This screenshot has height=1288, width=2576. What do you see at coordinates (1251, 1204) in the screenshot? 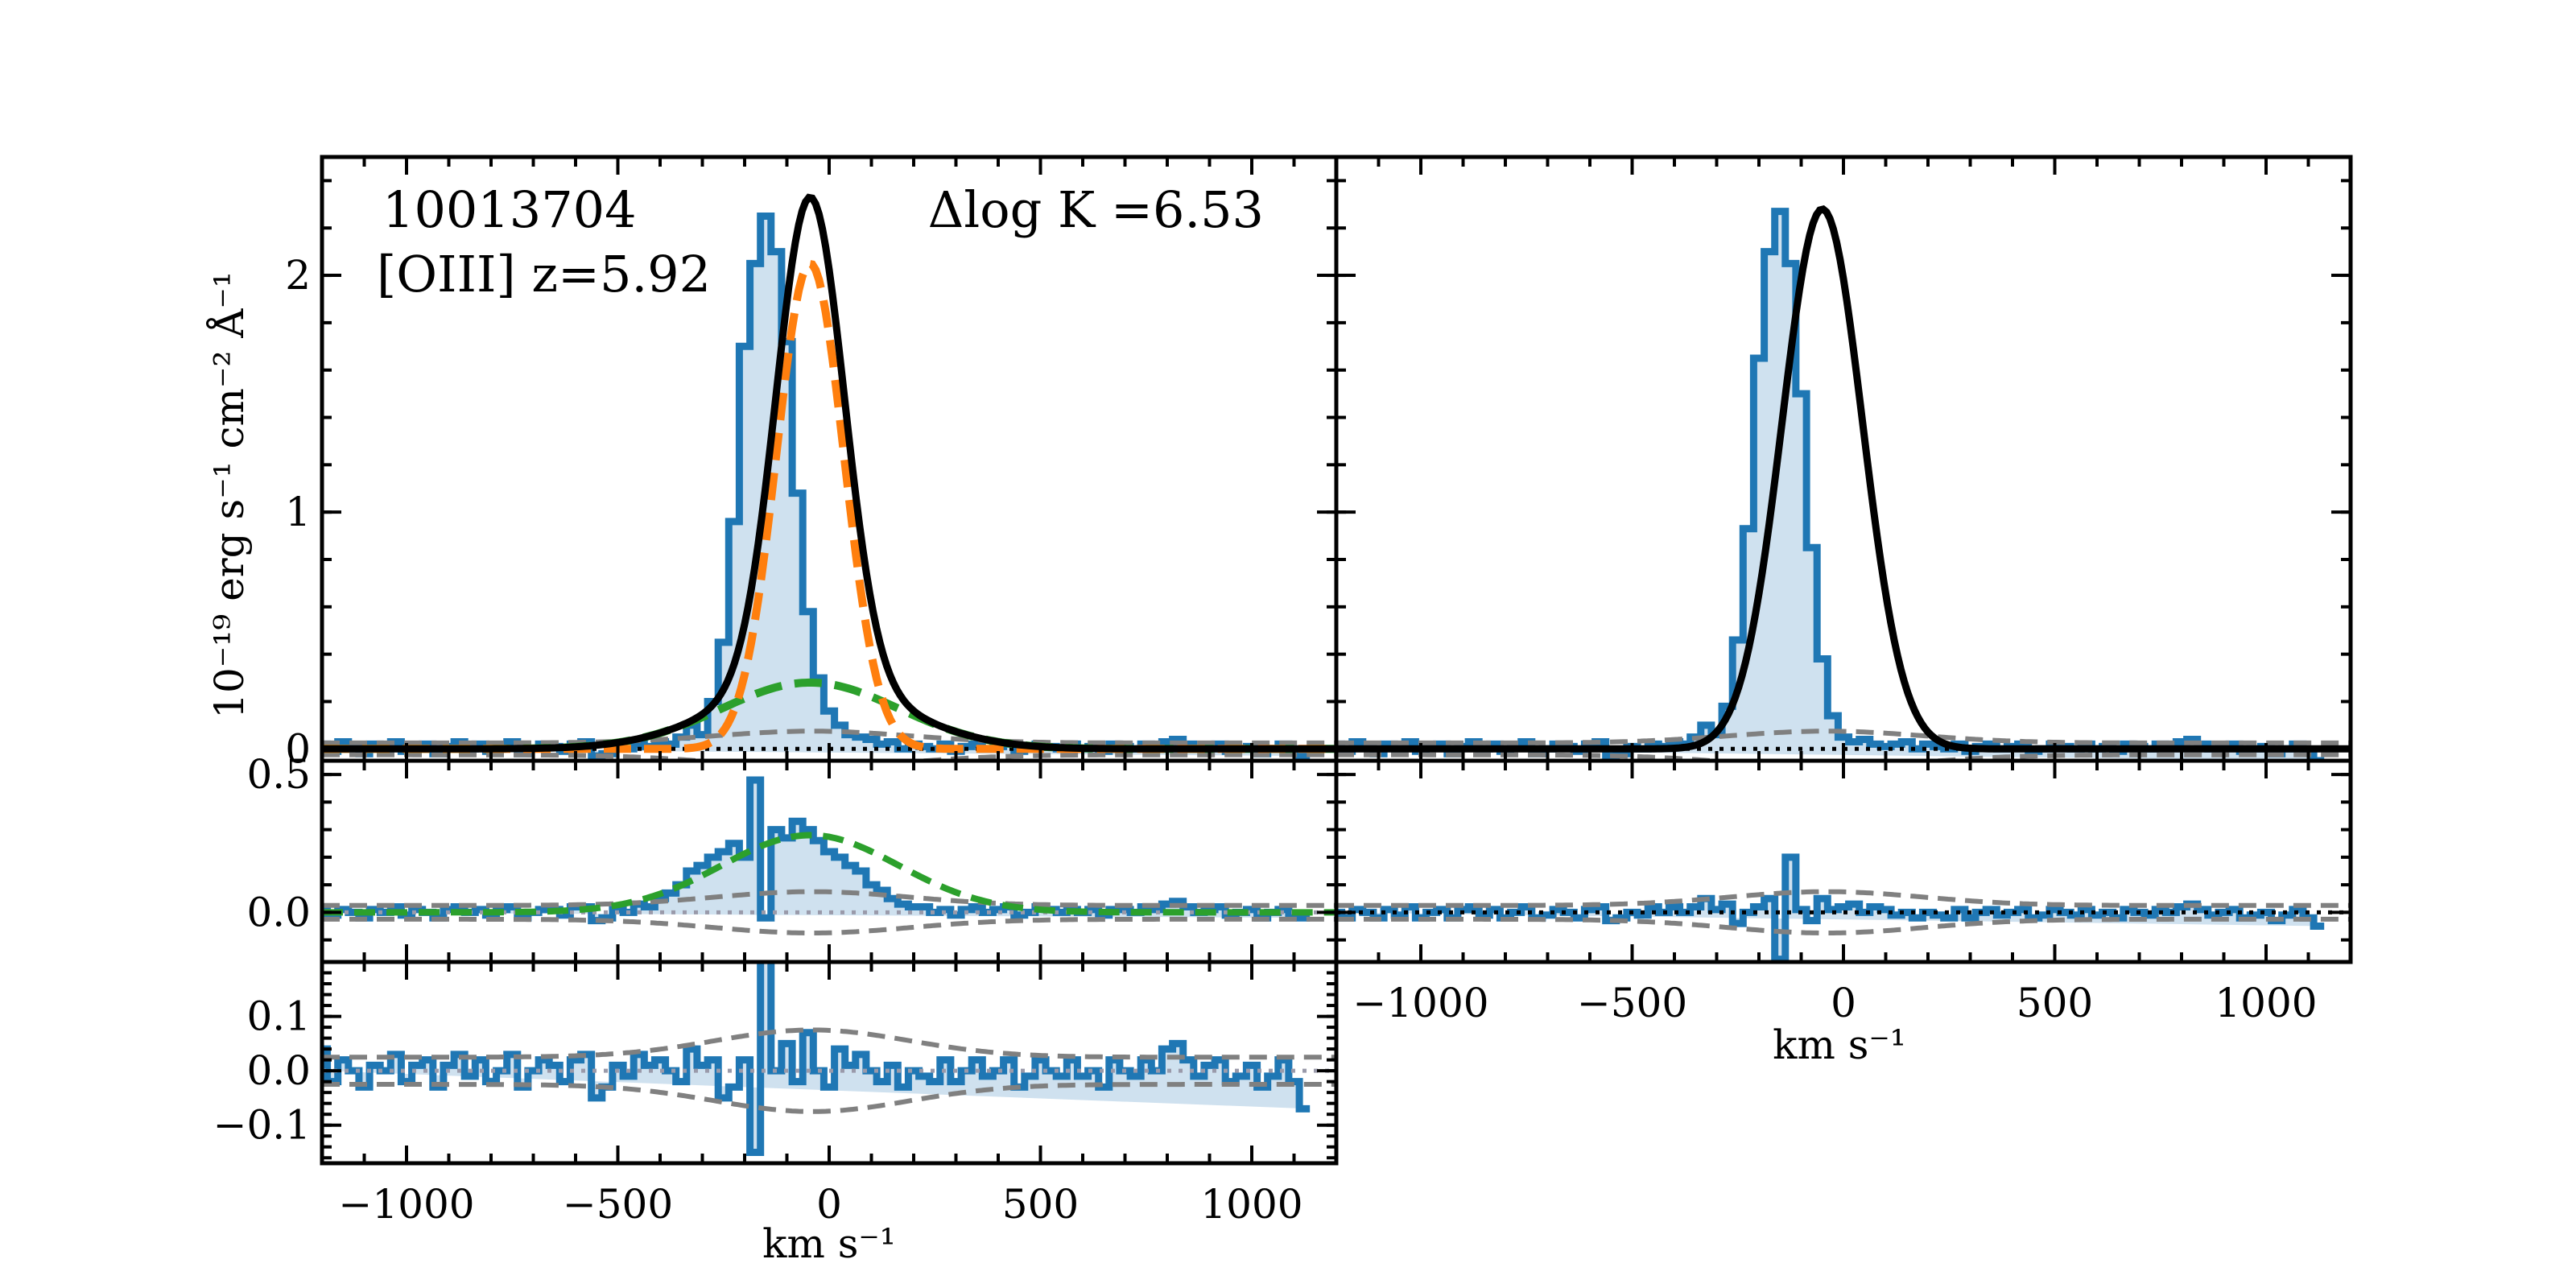
I see `final-left-x-tick-label: 1000` at bounding box center [1251, 1204].